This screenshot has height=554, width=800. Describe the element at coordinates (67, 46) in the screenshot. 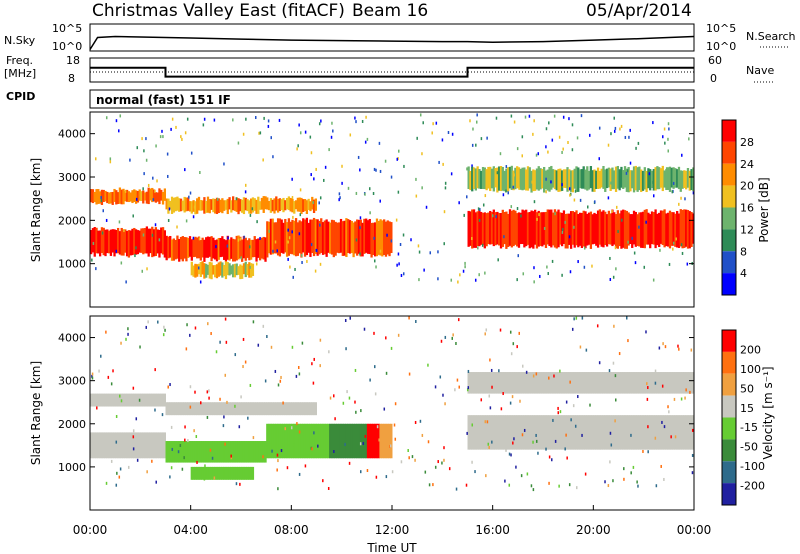

I see `nsky-tick-low: 10^0` at that location.